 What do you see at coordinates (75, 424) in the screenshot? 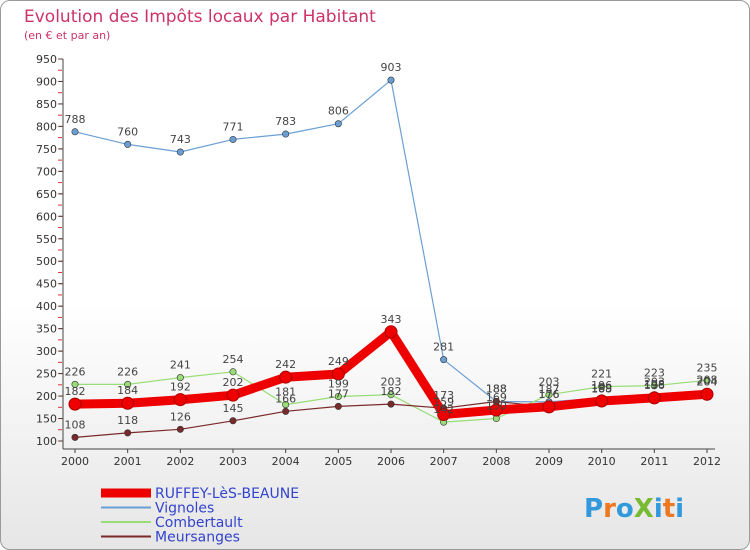
I see `data-label-meursanges: 108` at bounding box center [75, 424].